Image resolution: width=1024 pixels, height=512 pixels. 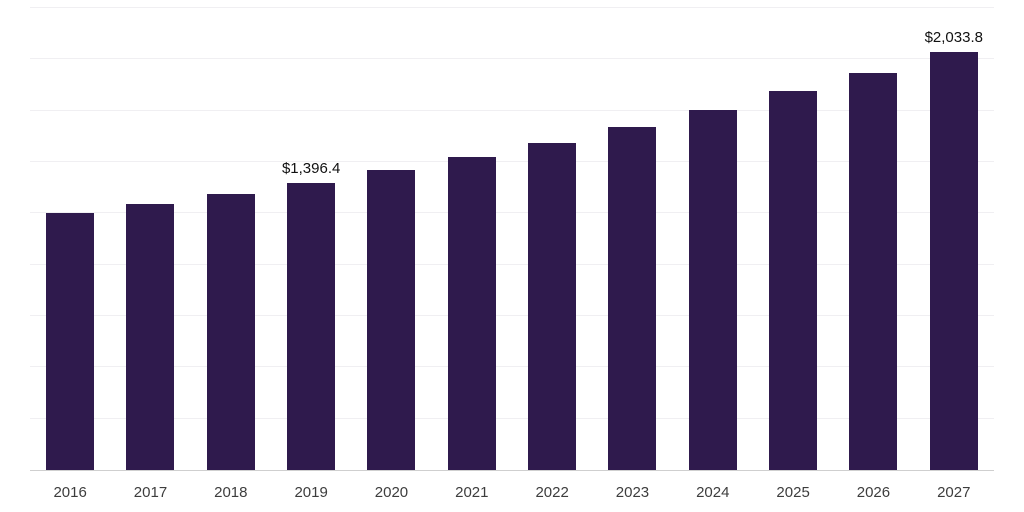 What do you see at coordinates (150, 336) in the screenshot?
I see `bar-2017` at bounding box center [150, 336].